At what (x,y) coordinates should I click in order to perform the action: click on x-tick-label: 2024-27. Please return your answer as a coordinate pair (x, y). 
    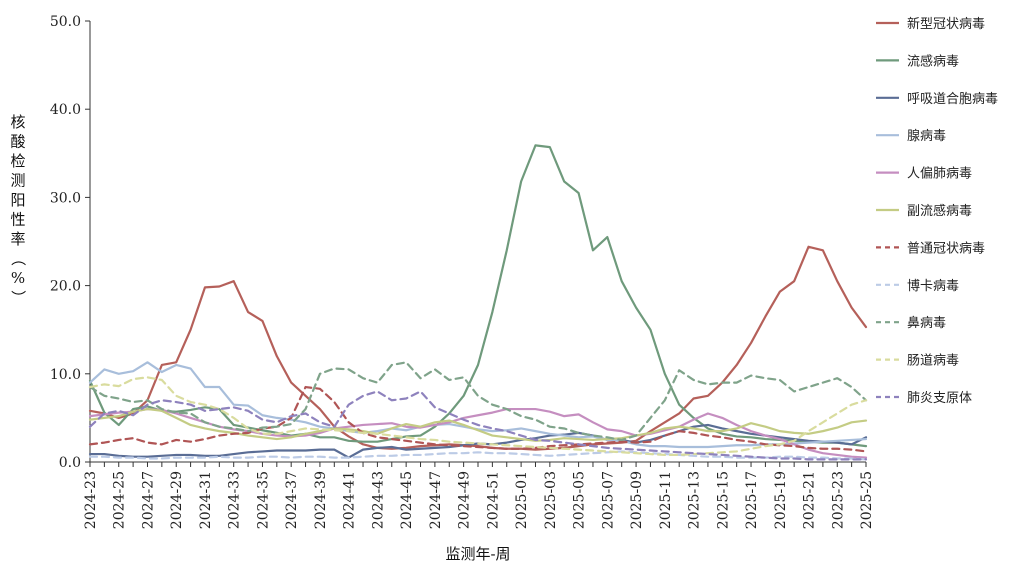
    Looking at the image, I should click on (148, 500).